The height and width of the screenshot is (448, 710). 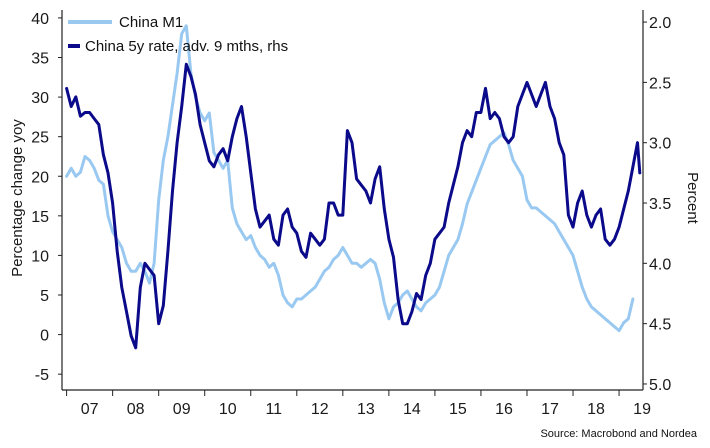 What do you see at coordinates (40, 138) in the screenshot?
I see `y-left-tick-label: 25` at bounding box center [40, 138].